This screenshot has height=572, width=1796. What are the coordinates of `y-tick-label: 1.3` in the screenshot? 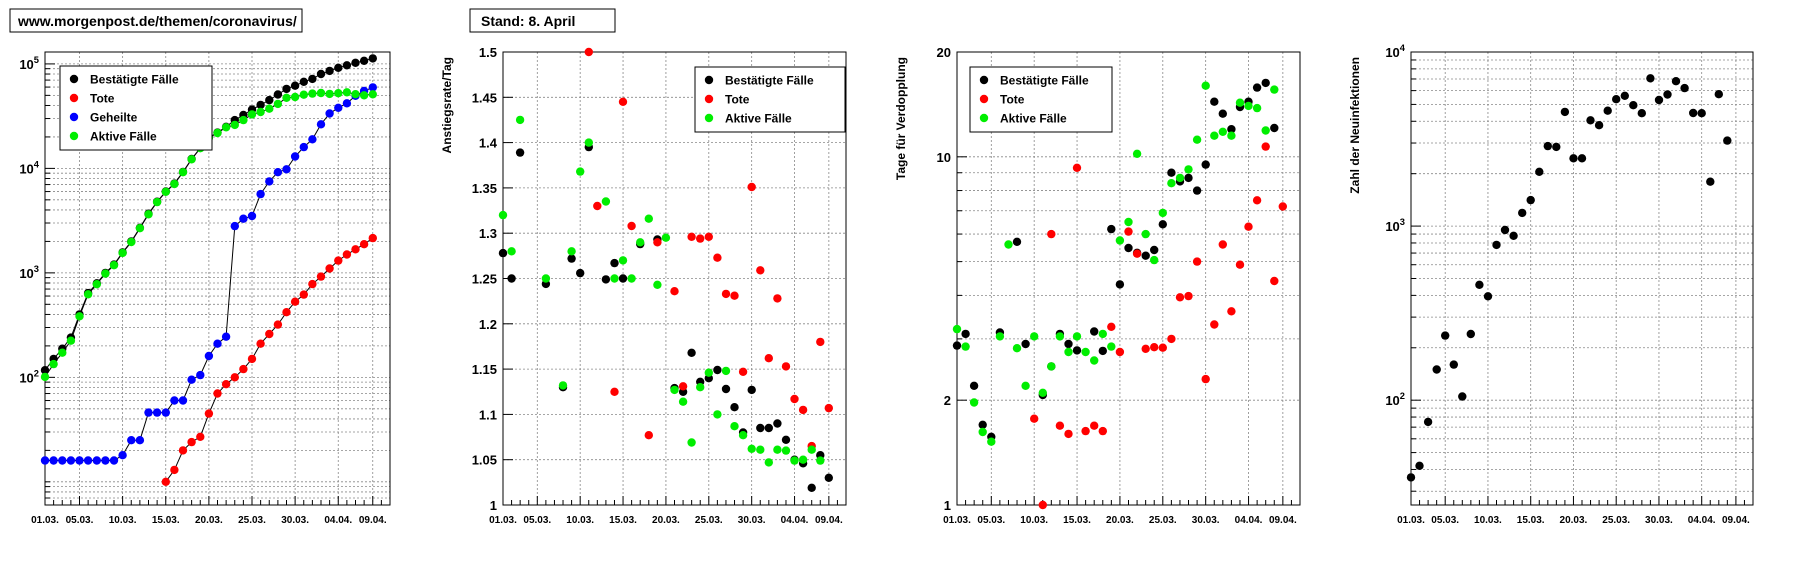 It's located at (488, 233).